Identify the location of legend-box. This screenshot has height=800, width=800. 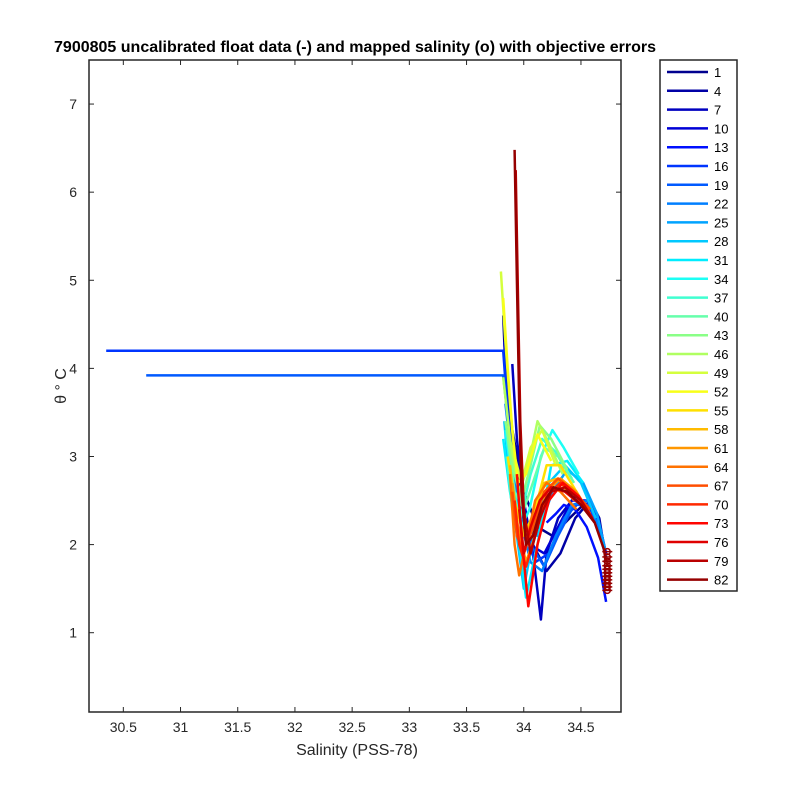
(698, 325).